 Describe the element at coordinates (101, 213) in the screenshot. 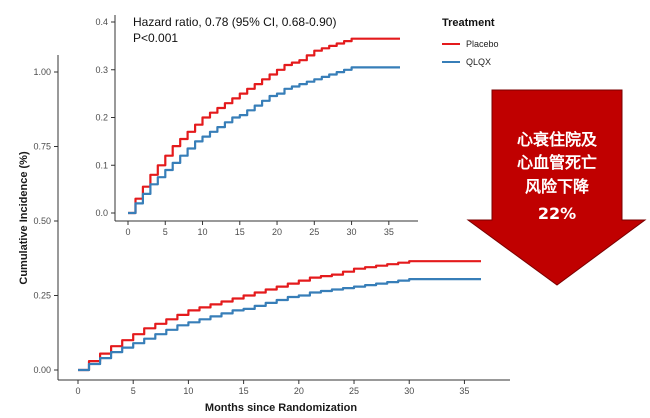

I see `inset-y-tick-label: 0.0` at that location.